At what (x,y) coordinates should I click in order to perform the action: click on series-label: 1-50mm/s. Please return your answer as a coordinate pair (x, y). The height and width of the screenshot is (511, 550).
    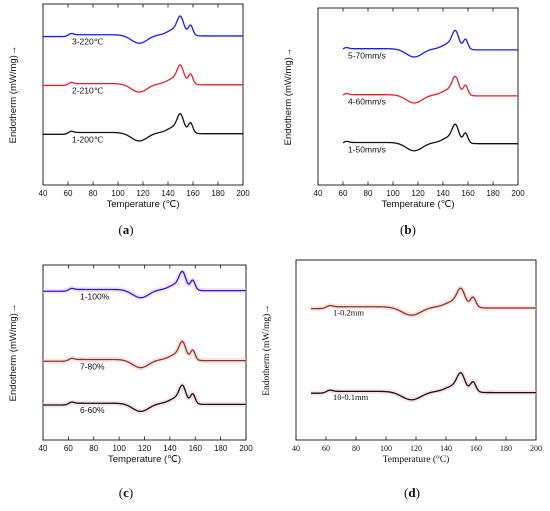
    Looking at the image, I should click on (367, 149).